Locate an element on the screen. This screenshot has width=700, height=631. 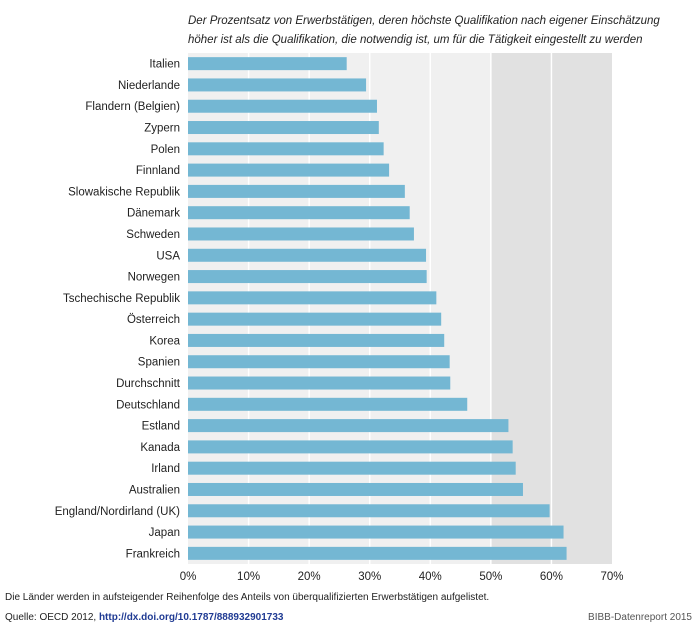
category-label: Polen is located at coordinates (165, 150).